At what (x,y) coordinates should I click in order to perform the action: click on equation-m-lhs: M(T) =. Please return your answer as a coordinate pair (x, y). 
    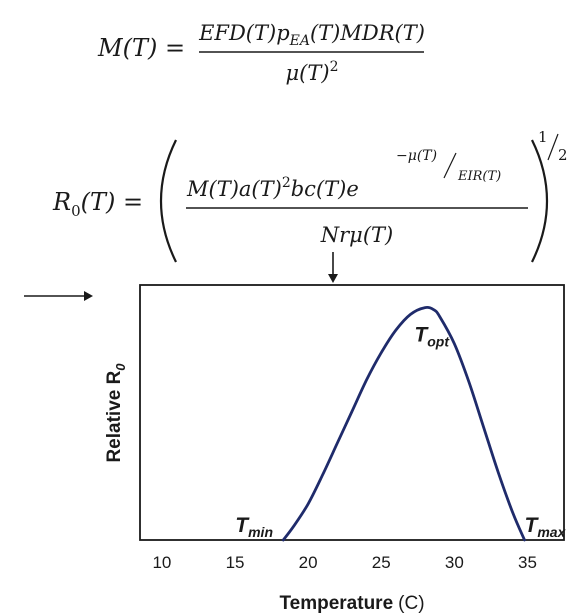
    Looking at the image, I should click on (141, 48).